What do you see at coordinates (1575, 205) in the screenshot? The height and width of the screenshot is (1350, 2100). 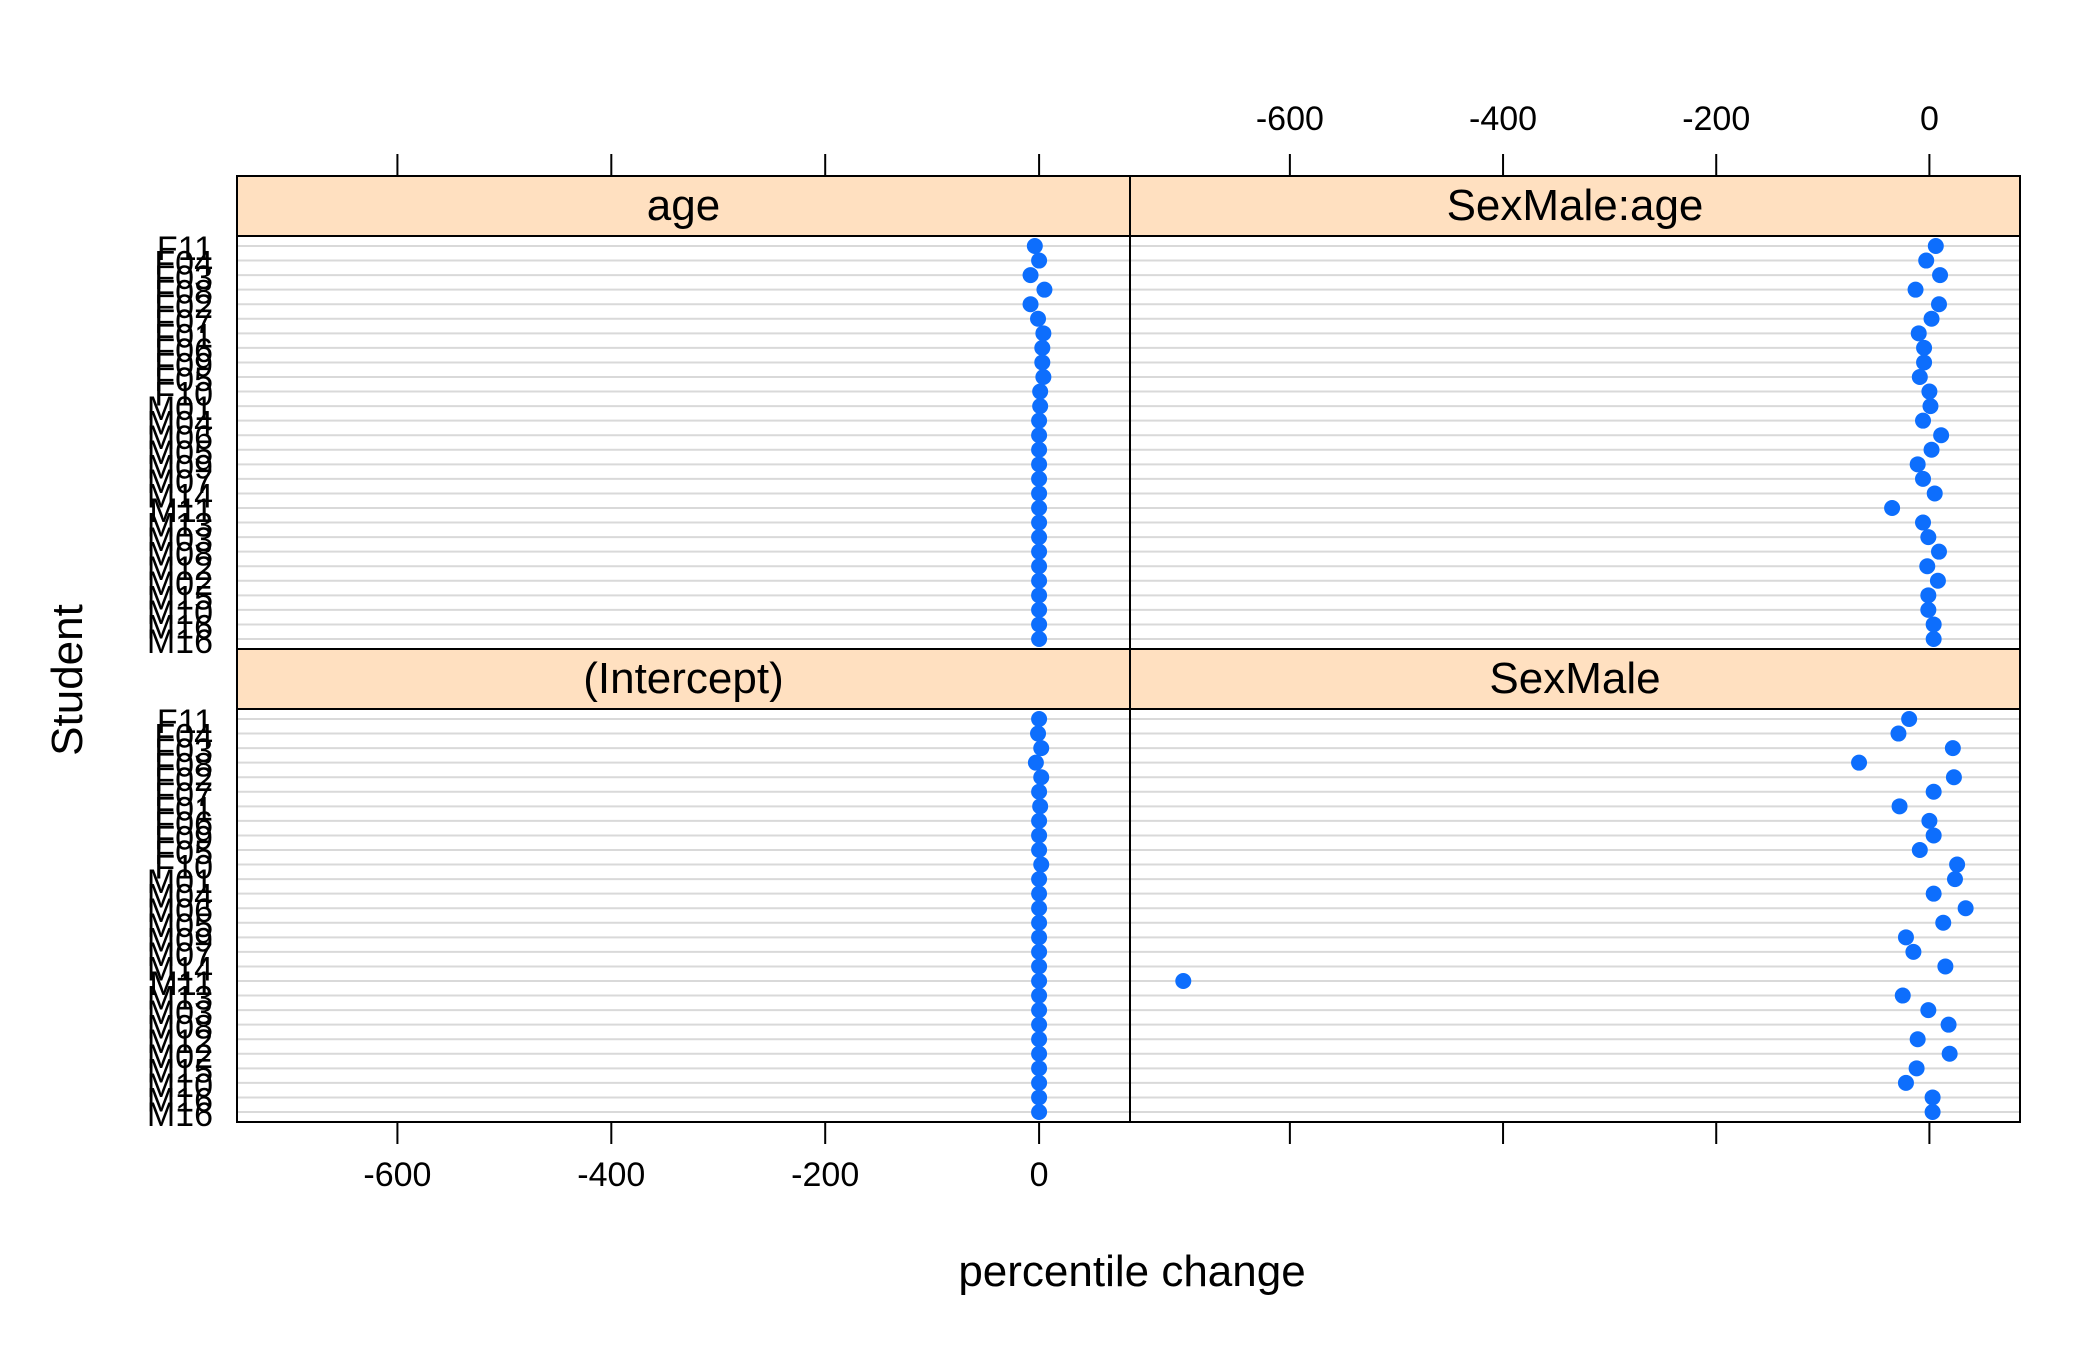 I see `panel-strip-label: SexMale:age` at bounding box center [1575, 205].